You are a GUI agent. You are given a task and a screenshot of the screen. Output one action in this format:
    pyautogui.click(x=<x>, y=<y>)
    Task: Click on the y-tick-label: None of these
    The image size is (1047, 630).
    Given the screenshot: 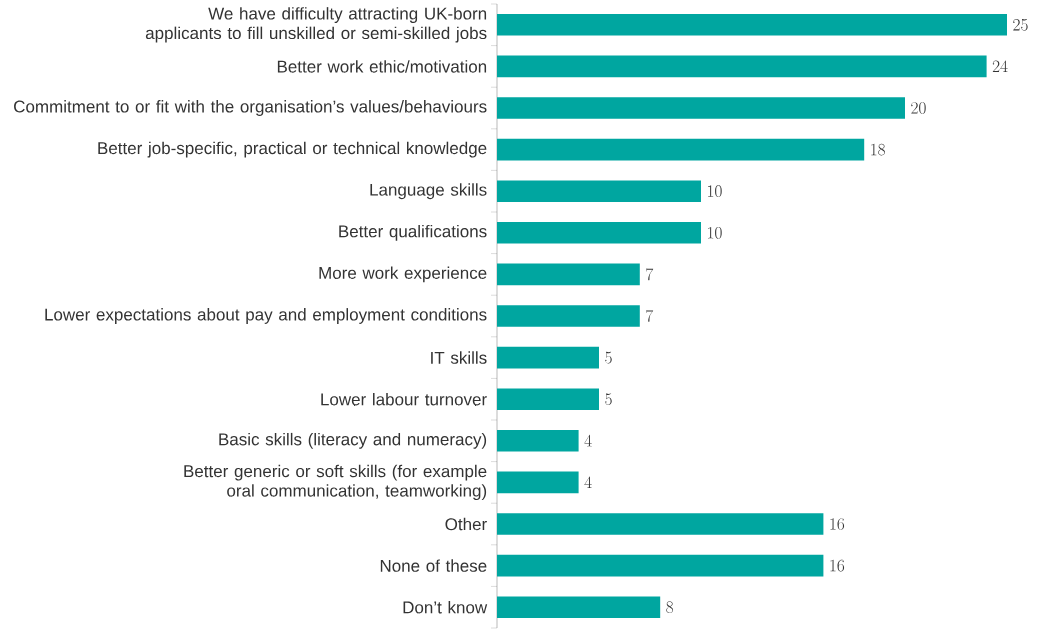 What is the action you would take?
    pyautogui.click(x=433, y=565)
    